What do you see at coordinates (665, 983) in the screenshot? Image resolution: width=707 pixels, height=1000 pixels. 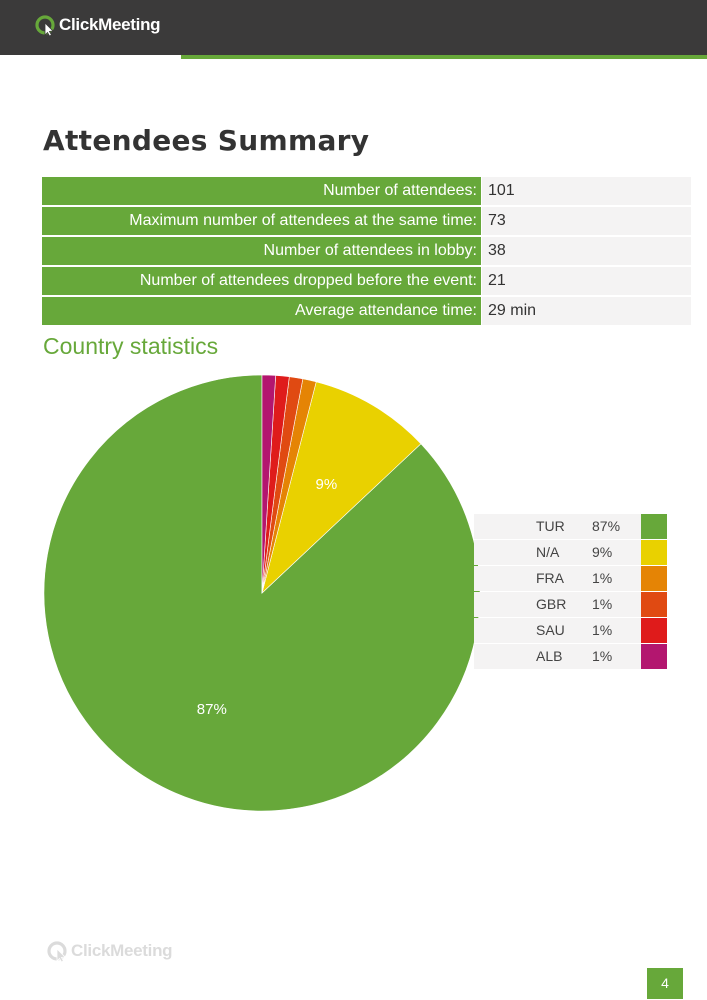 I see `page-number: 4` at bounding box center [665, 983].